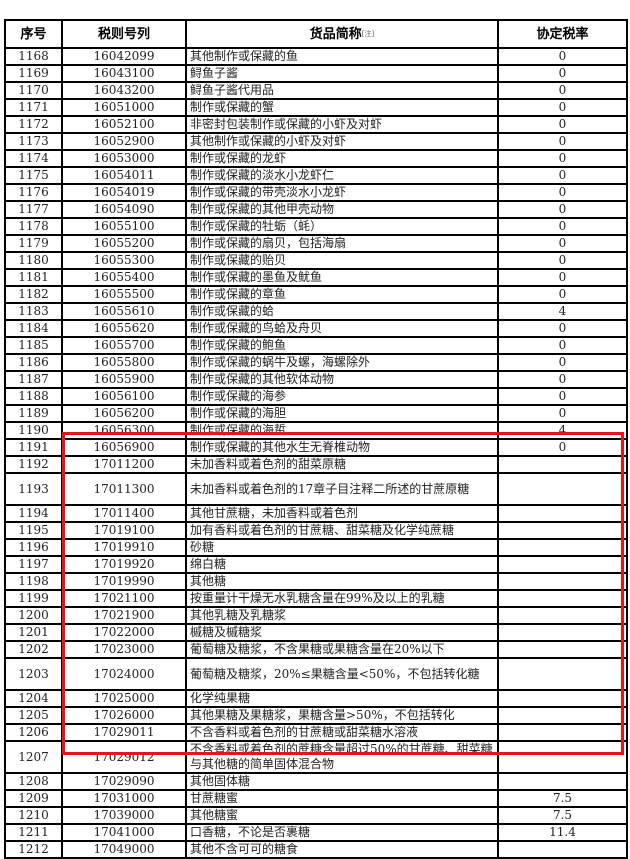 The image size is (630, 859). Describe the element at coordinates (33, 698) in the screenshot. I see `row-seq: 1204` at that location.